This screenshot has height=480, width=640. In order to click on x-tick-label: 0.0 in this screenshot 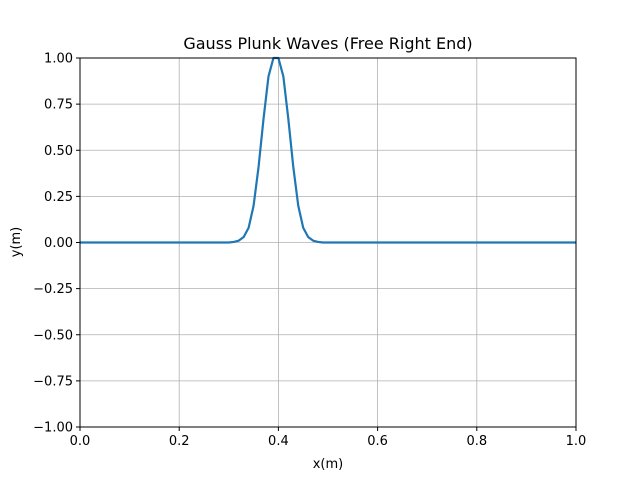, I will do `click(80, 441)`.